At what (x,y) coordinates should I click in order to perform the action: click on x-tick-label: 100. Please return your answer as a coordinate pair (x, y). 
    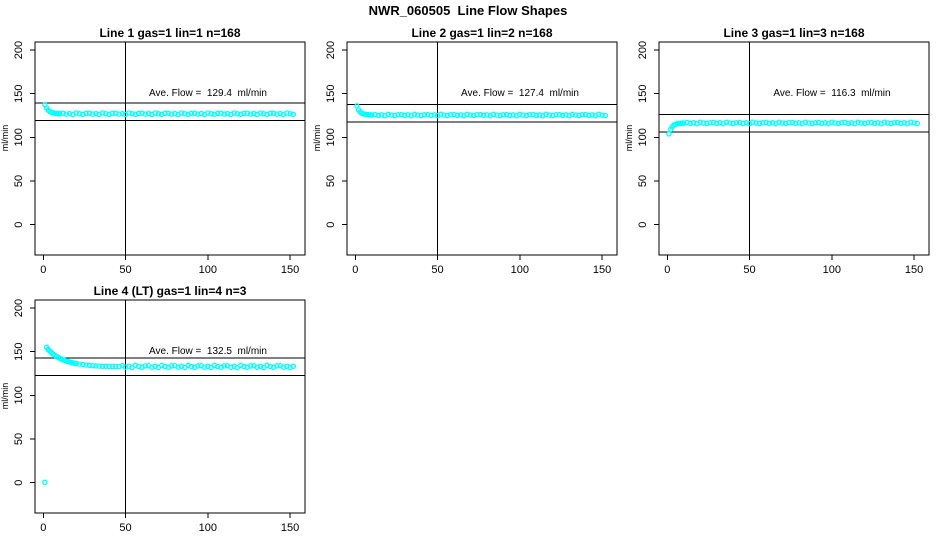
    Looking at the image, I should click on (520, 270).